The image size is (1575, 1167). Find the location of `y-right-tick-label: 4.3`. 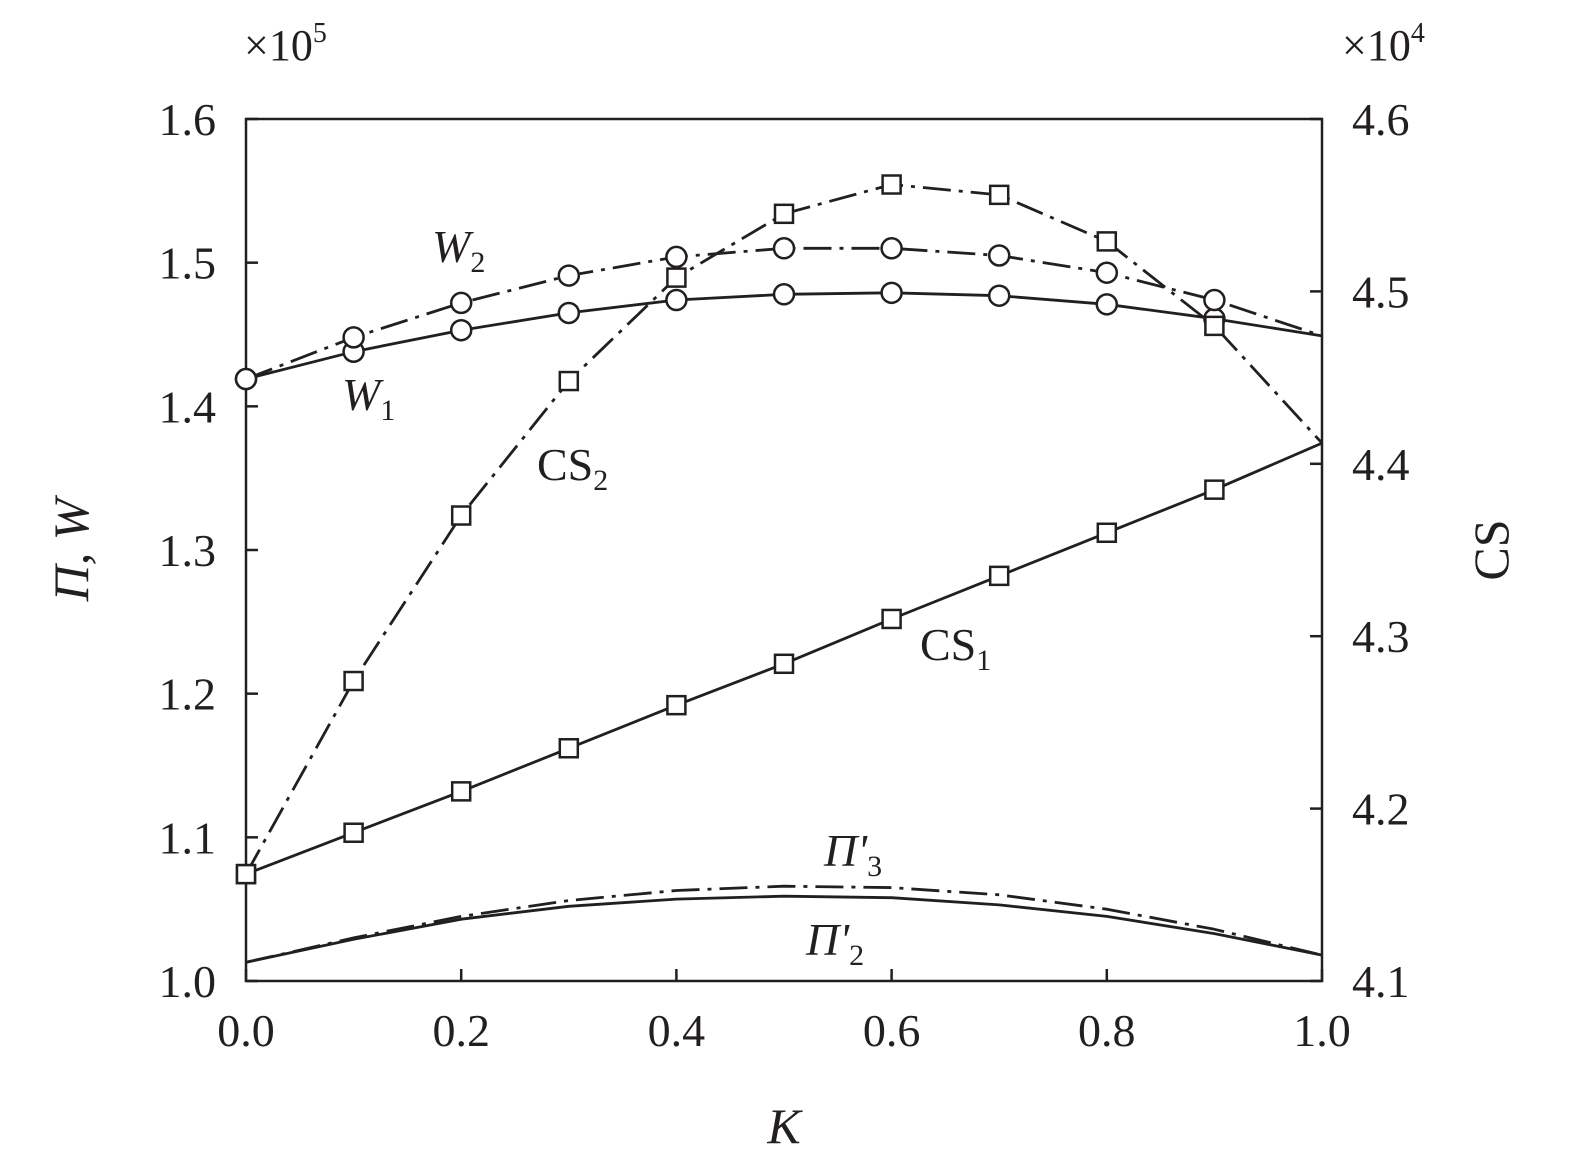

y-right-tick-label: 4.3 is located at coordinates (1381, 636).